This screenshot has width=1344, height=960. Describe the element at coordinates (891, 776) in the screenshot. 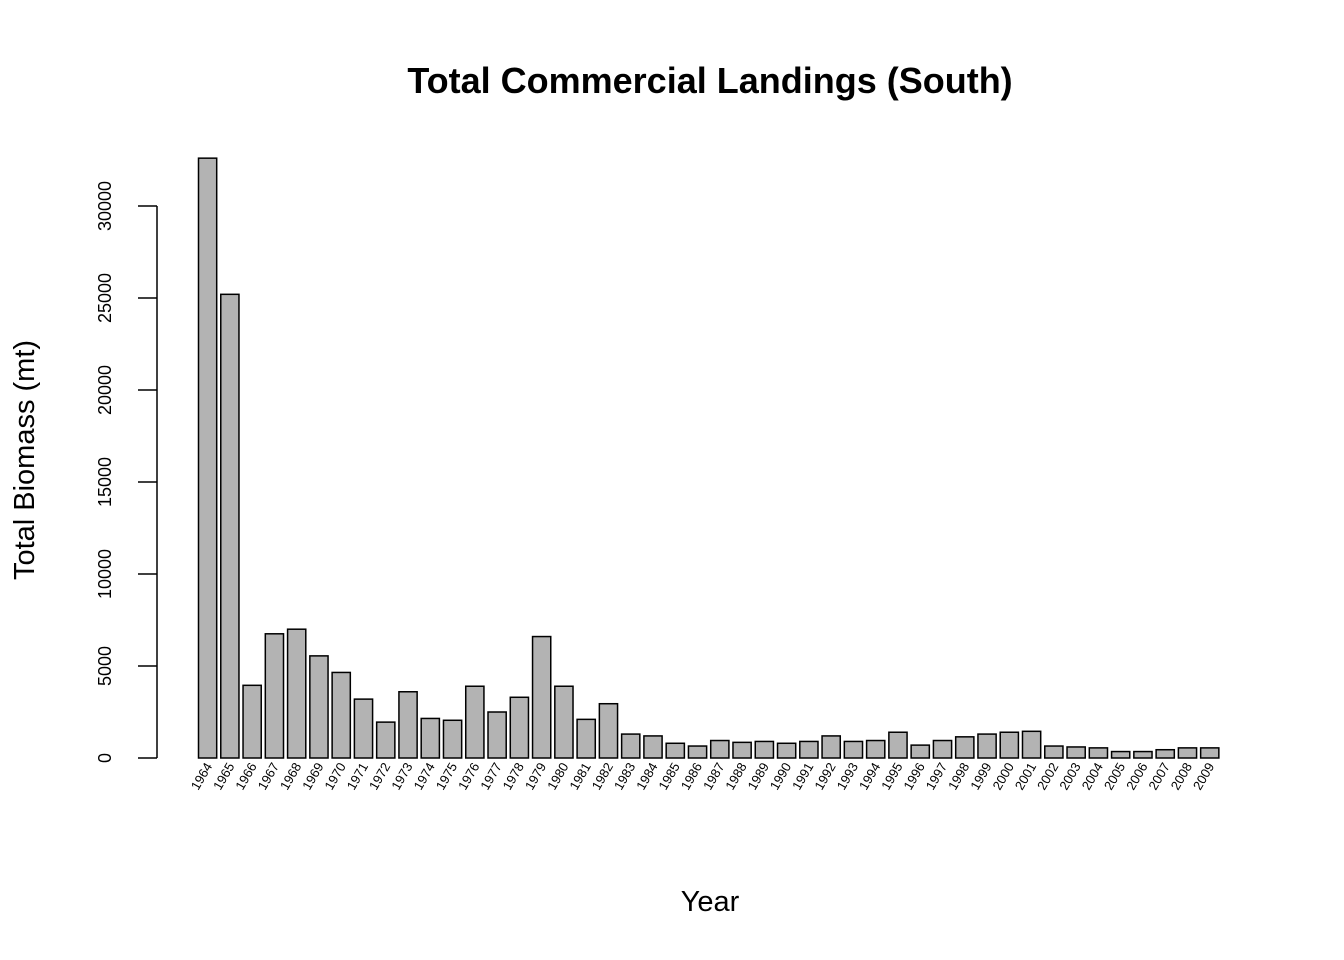

I see `x-tick-label-1995: 1995` at that location.